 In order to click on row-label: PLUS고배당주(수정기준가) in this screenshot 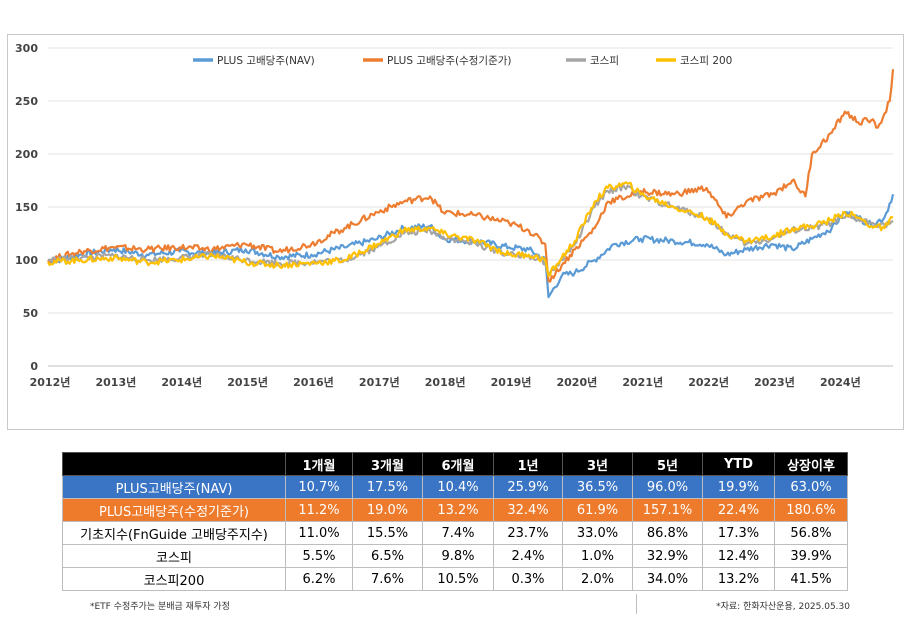, I will do `click(174, 510)`.